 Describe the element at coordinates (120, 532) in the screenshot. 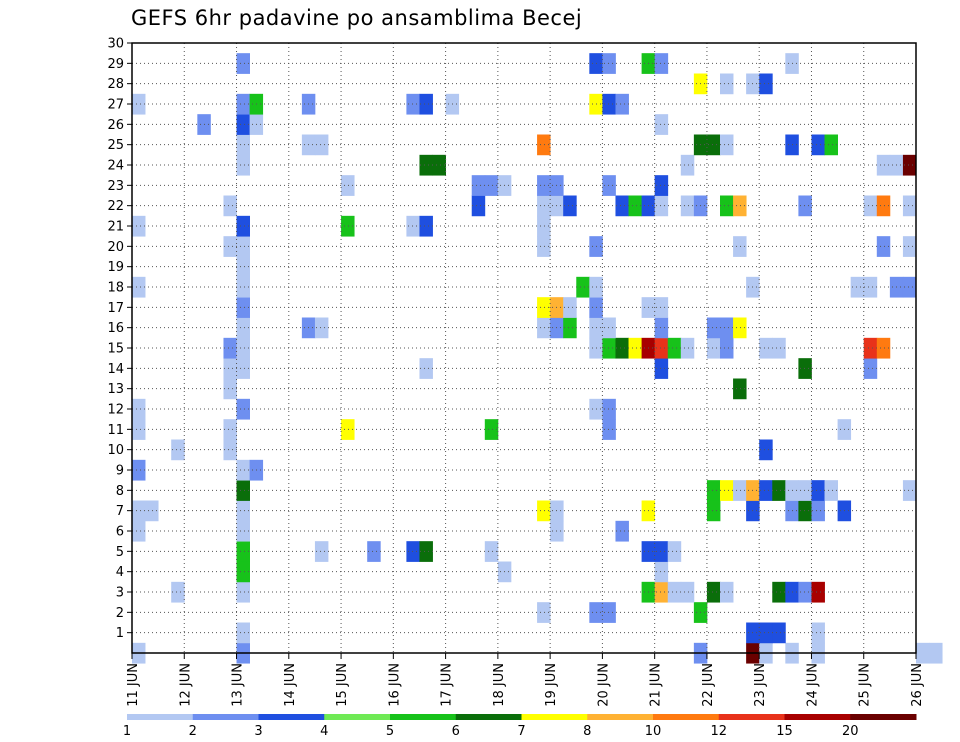

I see `y-tick-label: 6` at that location.